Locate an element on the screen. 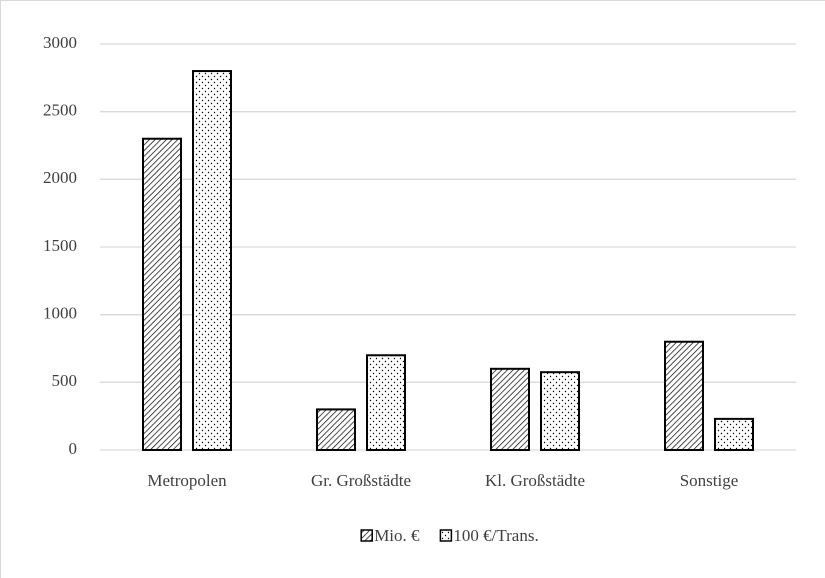  y-tick-label: 3000 is located at coordinates (60, 42).